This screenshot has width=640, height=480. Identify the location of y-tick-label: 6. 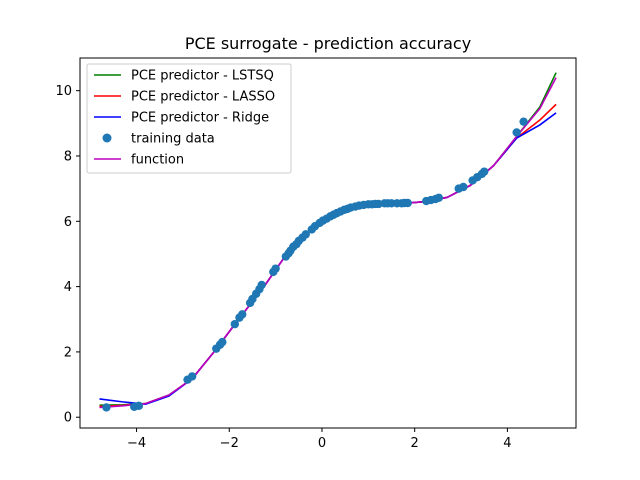
(68, 222).